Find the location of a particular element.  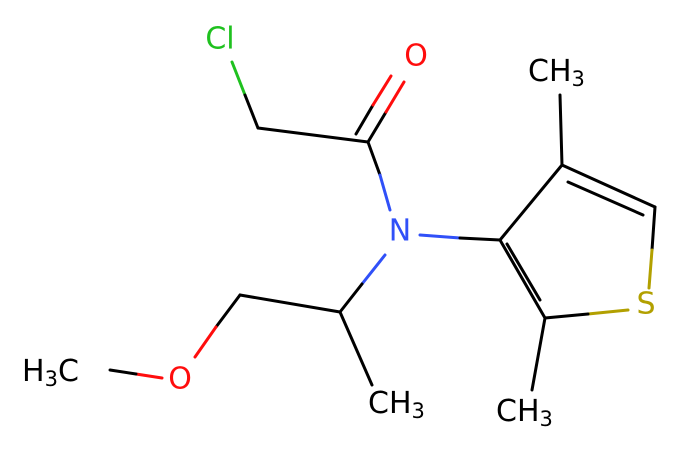

atom-label: Cl is located at coordinates (219, 39).